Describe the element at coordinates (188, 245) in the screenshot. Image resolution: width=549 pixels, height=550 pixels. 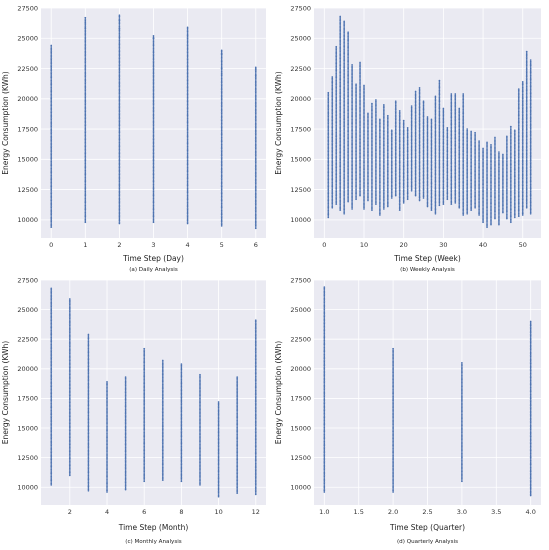
I see `x-tick-label: 4` at that location.